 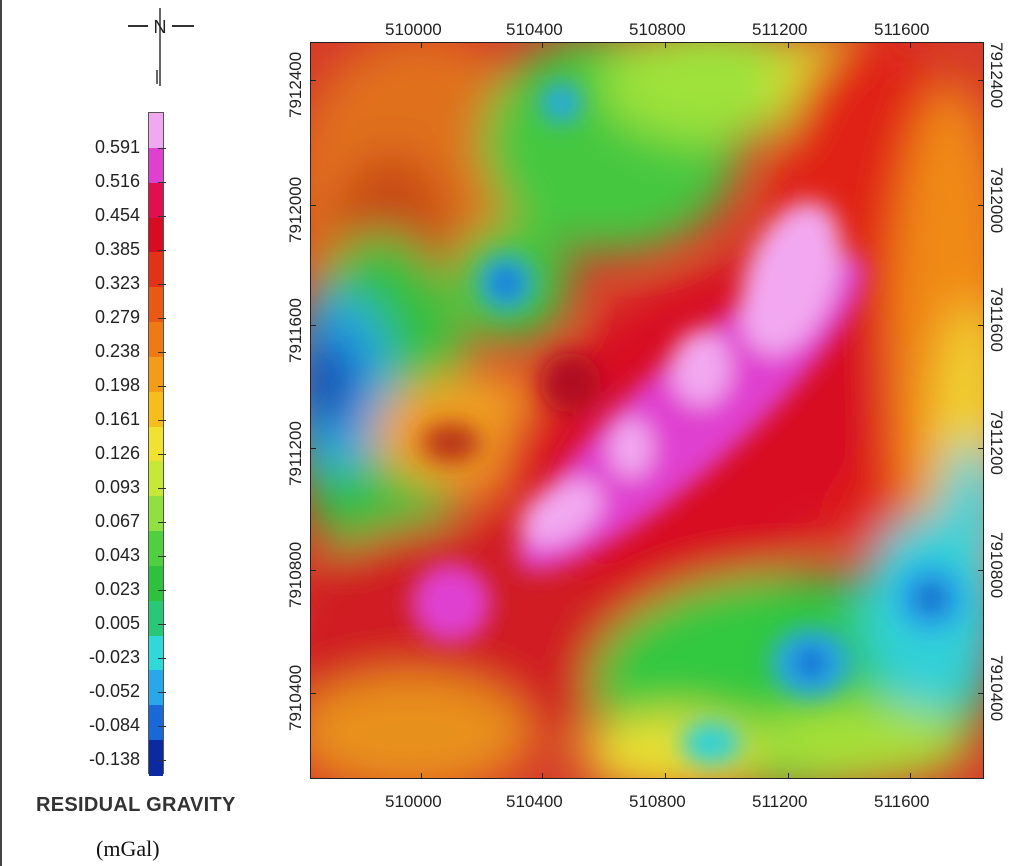 I want to click on color-scale-label: 0.198, so click(x=117, y=385).